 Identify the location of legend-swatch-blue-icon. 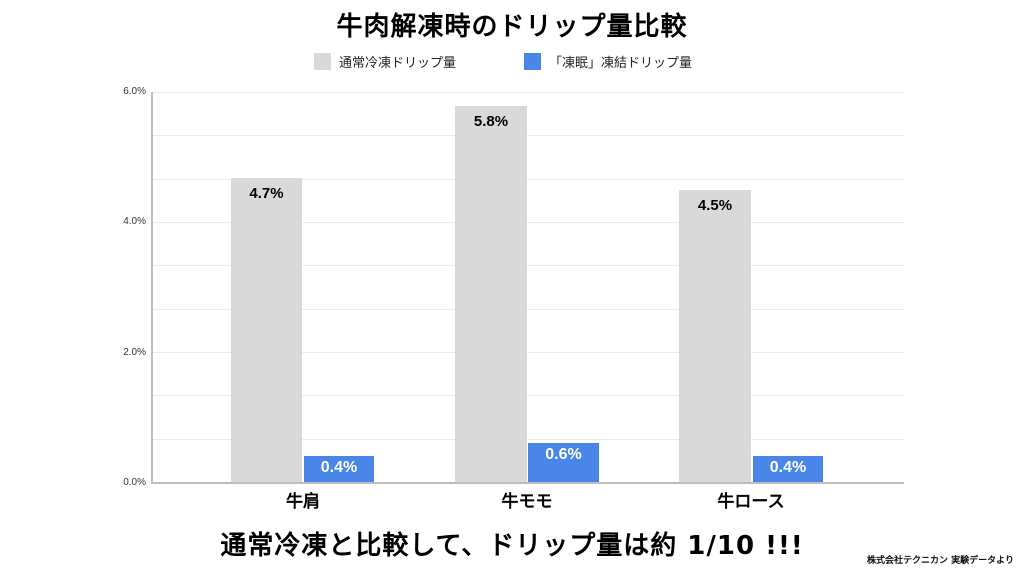
(532, 61).